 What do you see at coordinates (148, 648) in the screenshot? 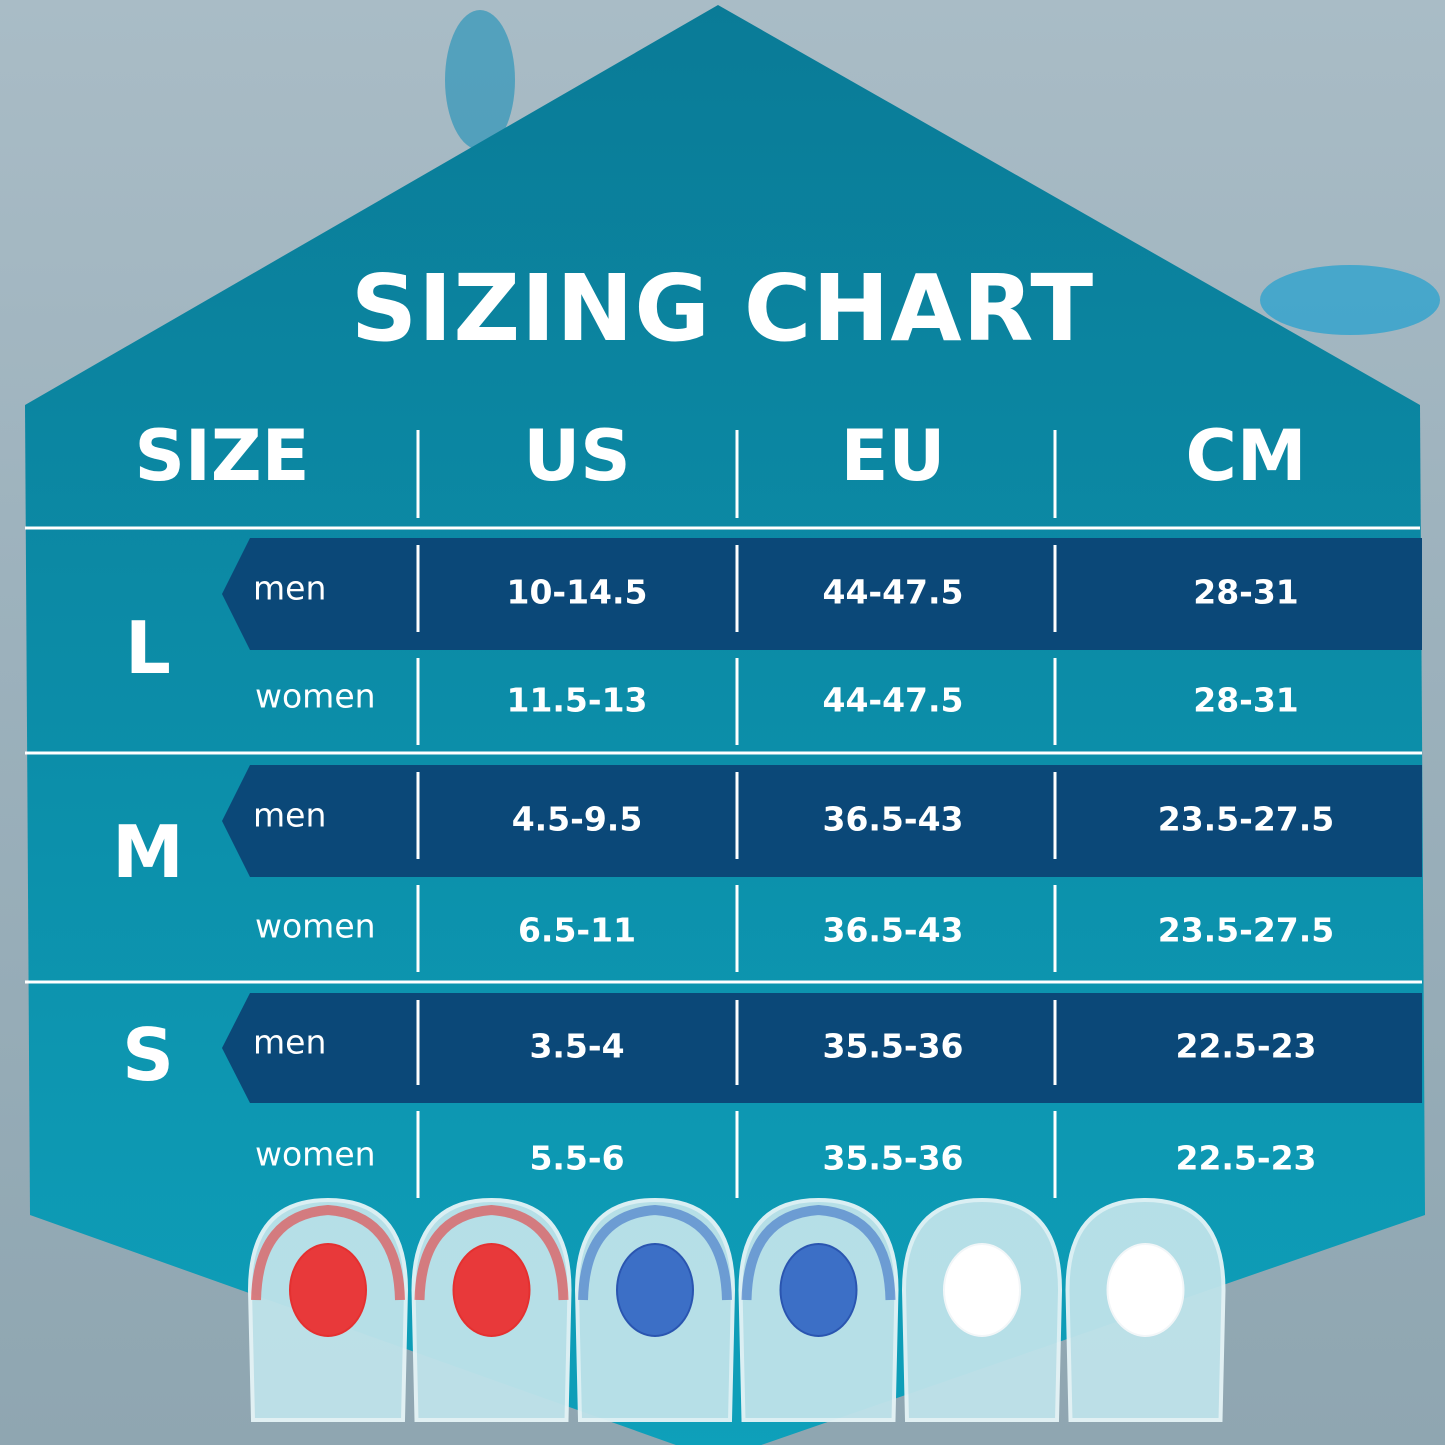
I see `size-label: L` at bounding box center [148, 648].